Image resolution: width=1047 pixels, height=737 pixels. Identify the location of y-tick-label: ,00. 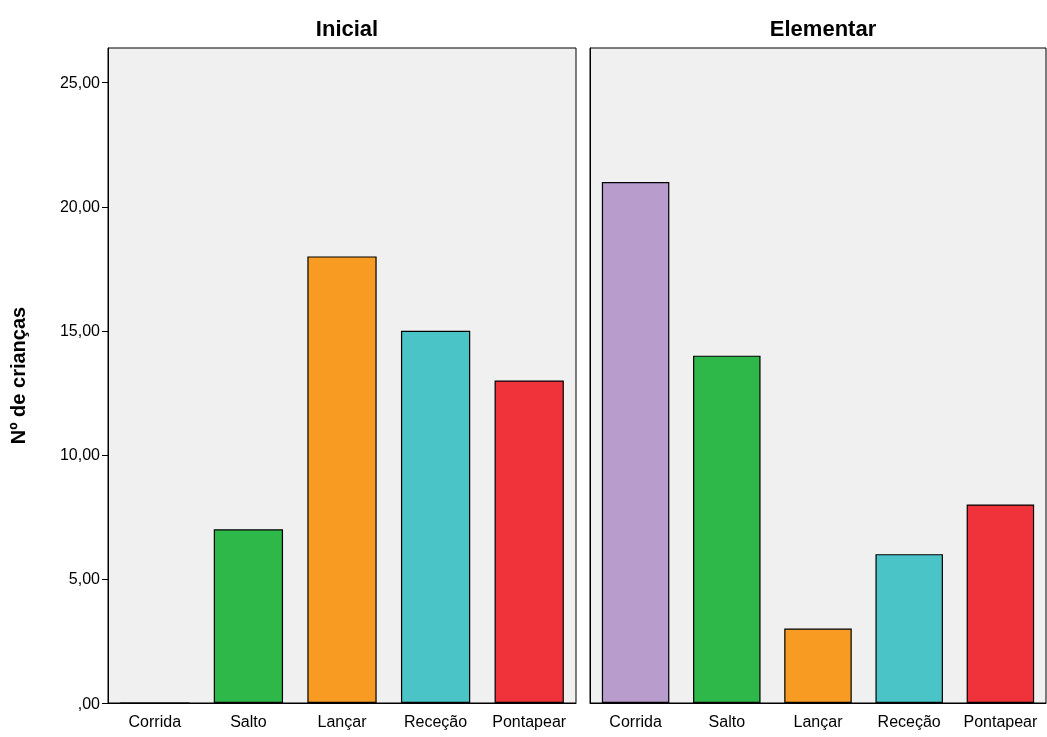
(89, 703).